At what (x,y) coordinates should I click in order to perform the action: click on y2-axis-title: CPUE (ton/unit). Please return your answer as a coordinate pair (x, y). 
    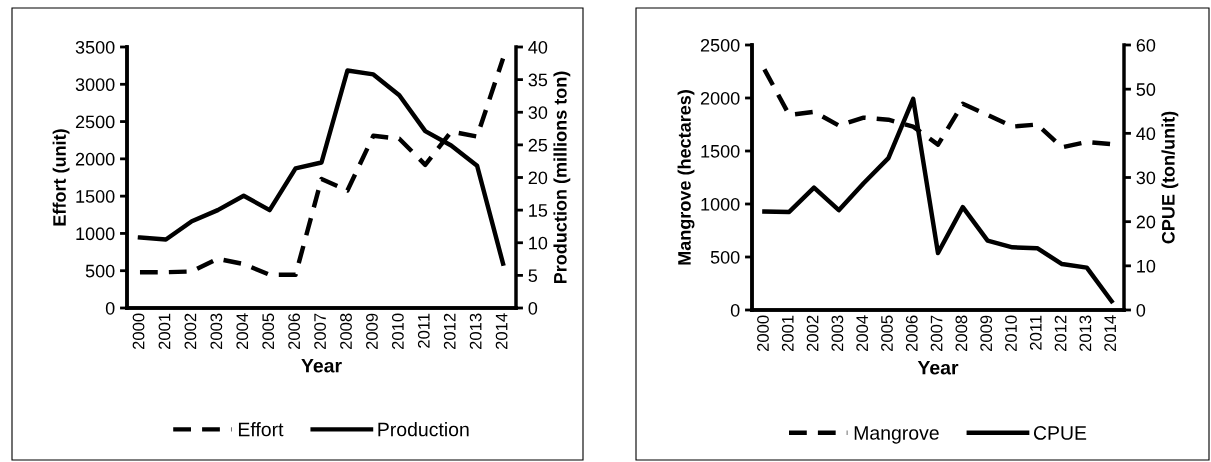
    Looking at the image, I should click on (1170, 177).